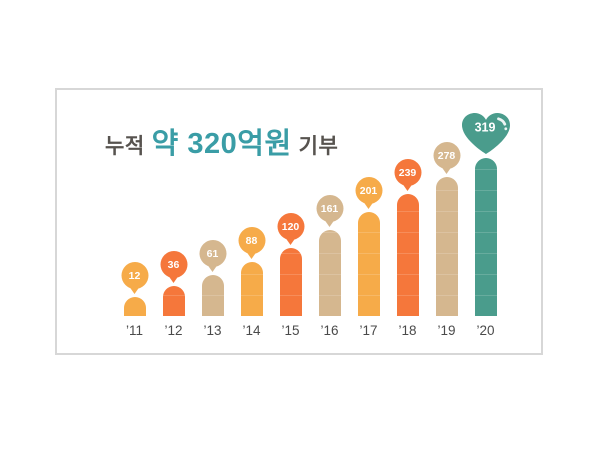 This screenshot has height=450, width=600. Describe the element at coordinates (329, 266) in the screenshot. I see `bar: 161 ’16` at that location.